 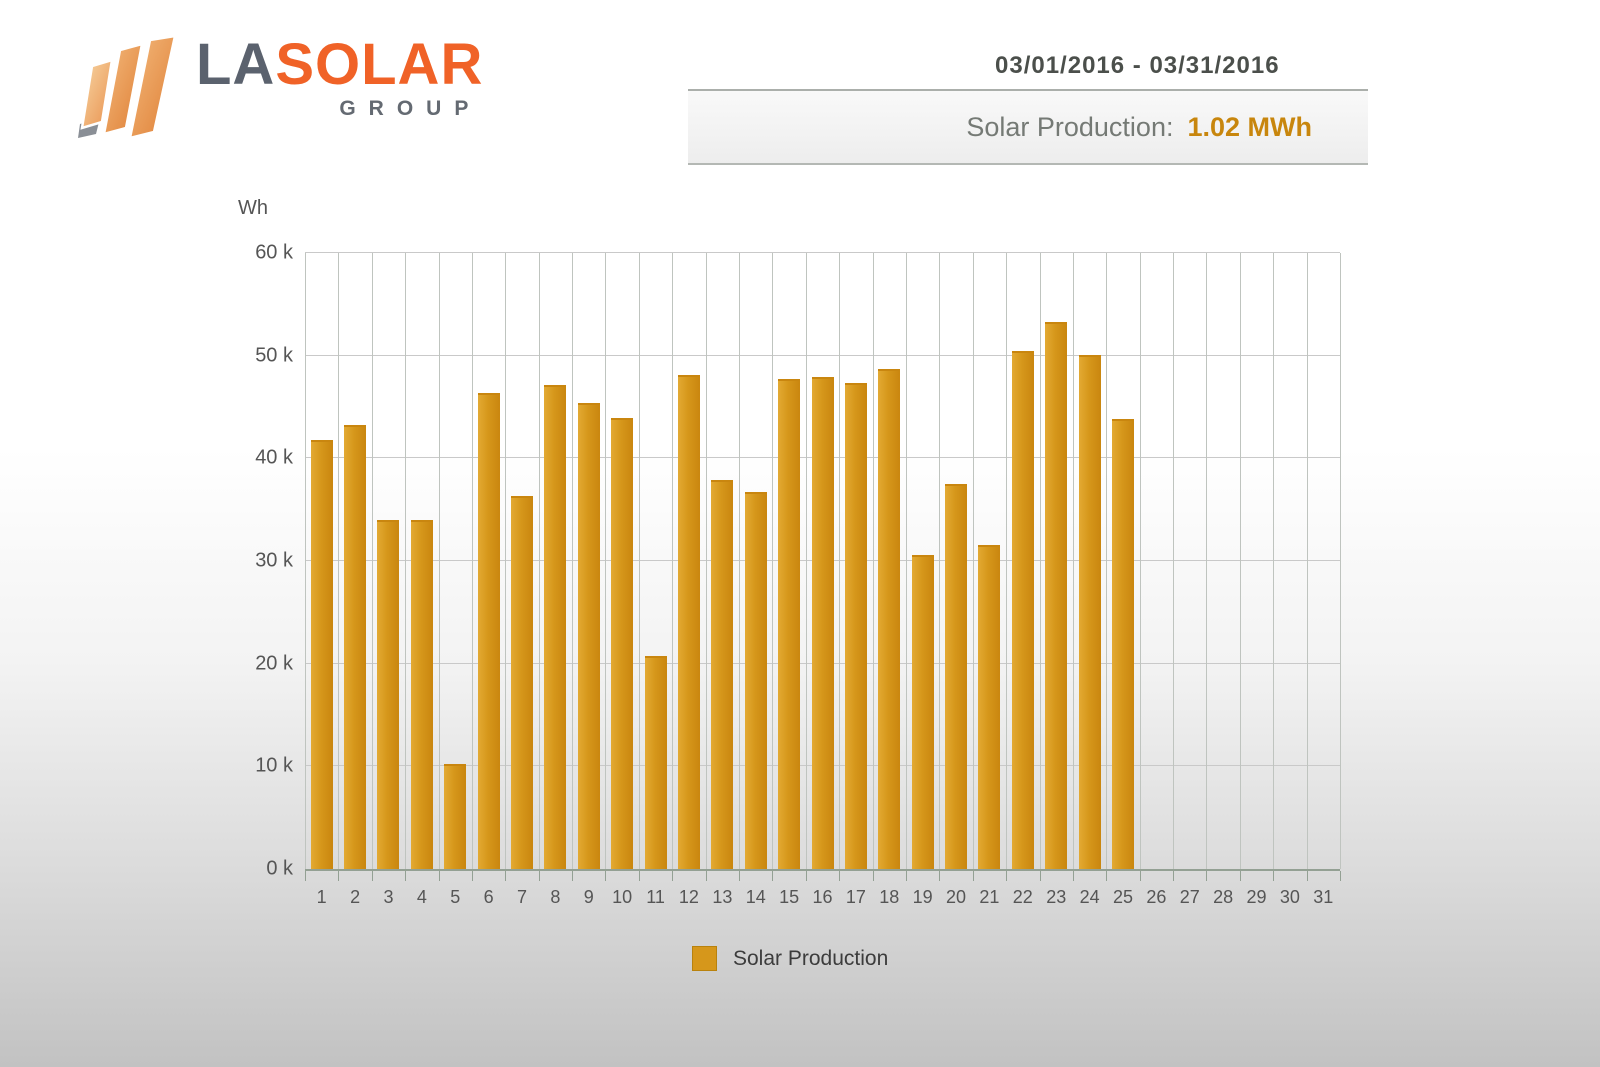 I want to click on y-tick-label: 10 k, so click(x=274, y=765).